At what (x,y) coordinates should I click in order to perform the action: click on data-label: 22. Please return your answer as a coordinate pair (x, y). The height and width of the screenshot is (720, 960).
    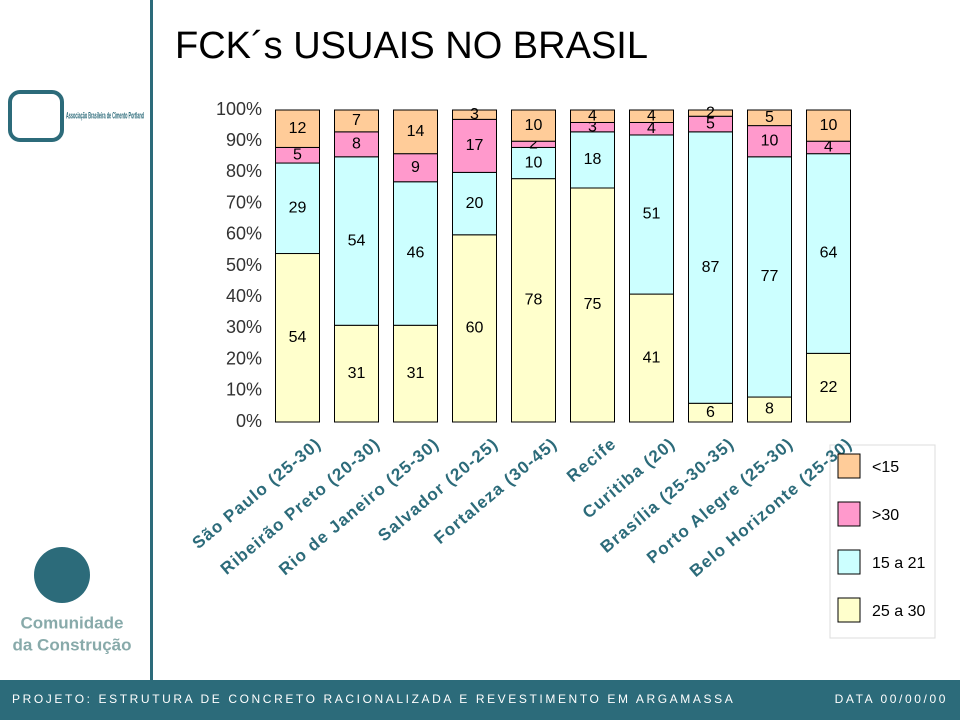
    Looking at the image, I should click on (829, 387).